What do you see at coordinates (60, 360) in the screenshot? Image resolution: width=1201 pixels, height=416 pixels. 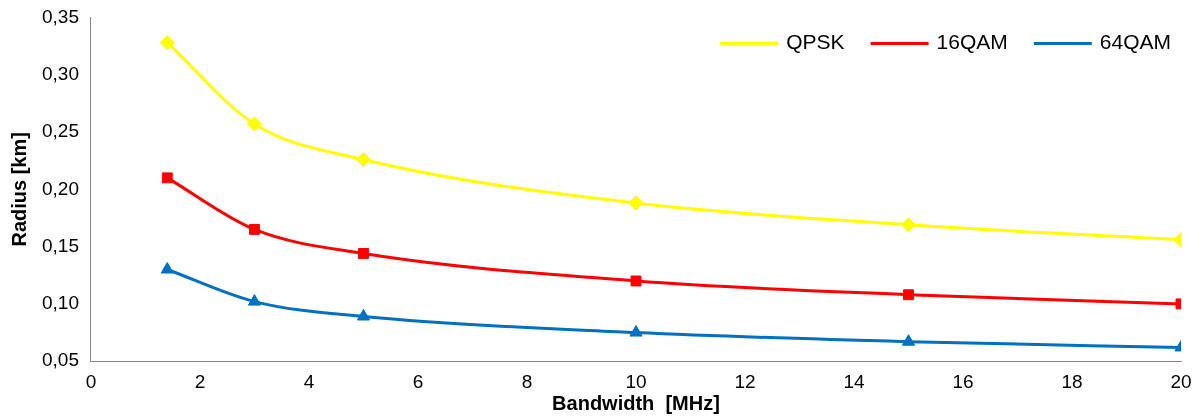 I see `y-tick-label: 0,05` at bounding box center [60, 360].